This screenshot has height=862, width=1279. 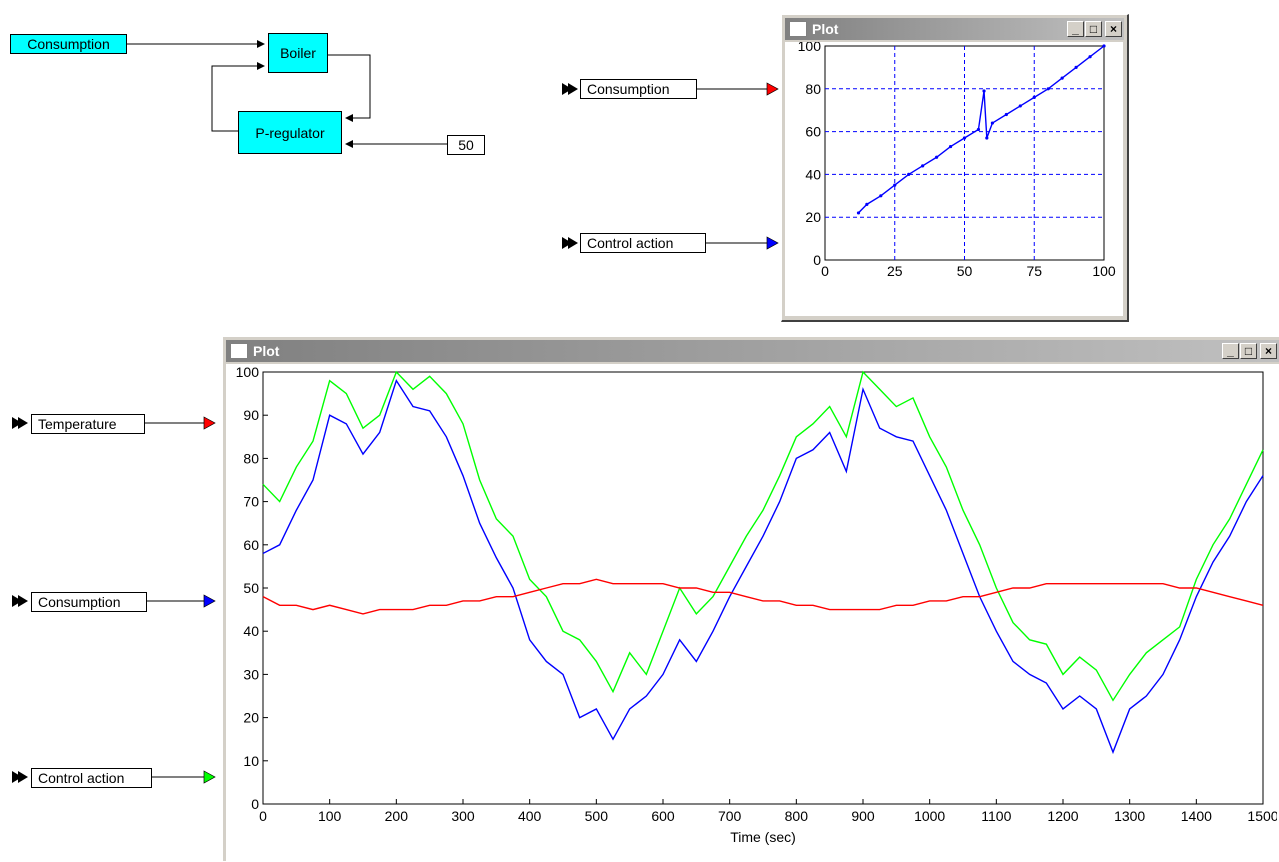 I want to click on time-y-tick-label: 0, so click(x=255, y=804).